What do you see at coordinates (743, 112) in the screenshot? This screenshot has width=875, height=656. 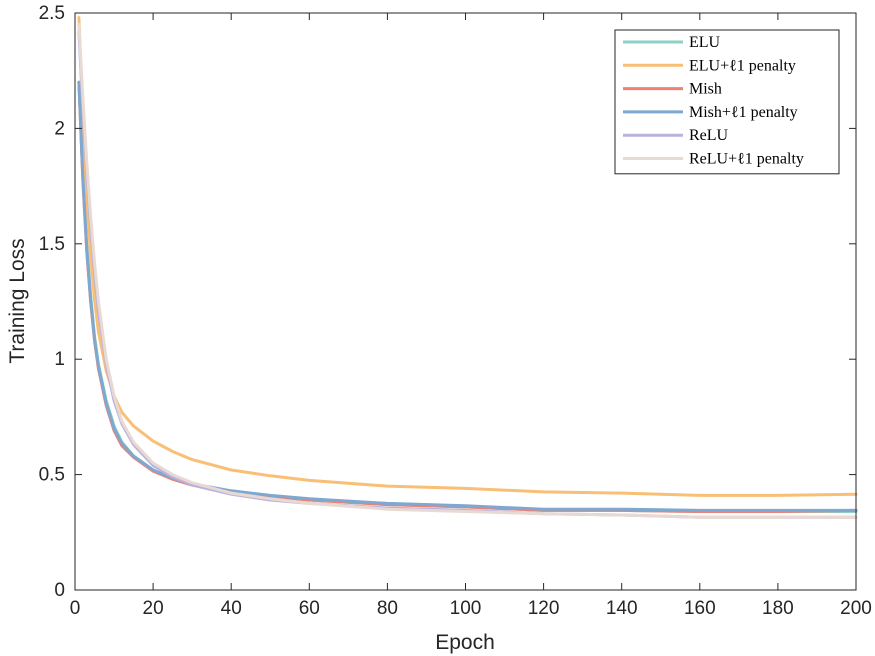 I see `legend-entry: Mish+ℓ1 penalty` at bounding box center [743, 112].